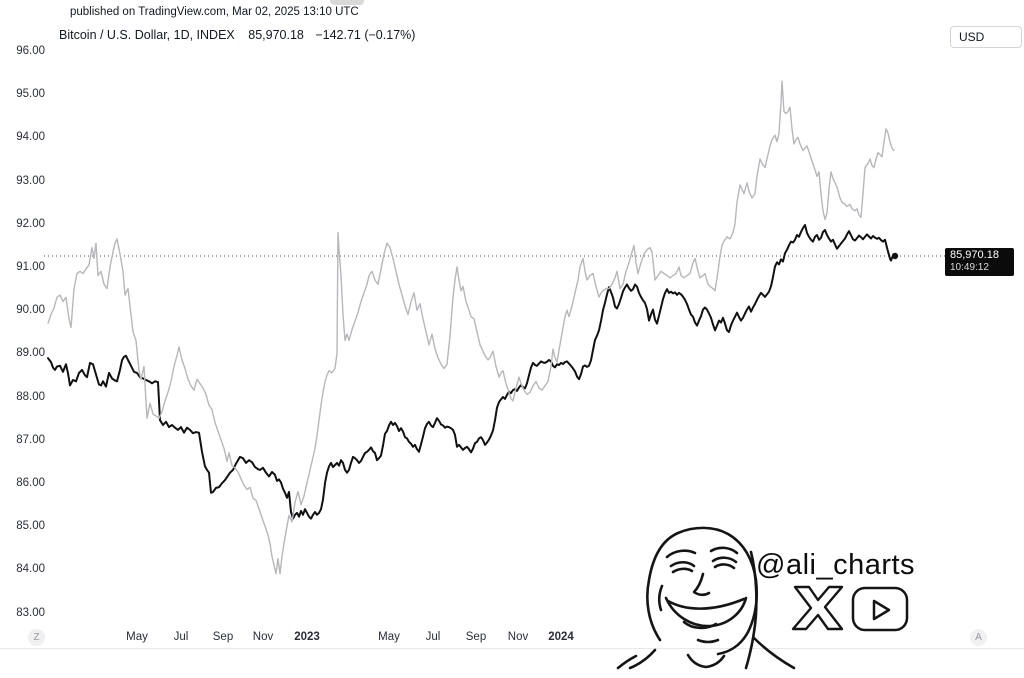 The height and width of the screenshot is (678, 1024). Describe the element at coordinates (30, 569) in the screenshot. I see `left-axis-tick: 84.00` at that location.